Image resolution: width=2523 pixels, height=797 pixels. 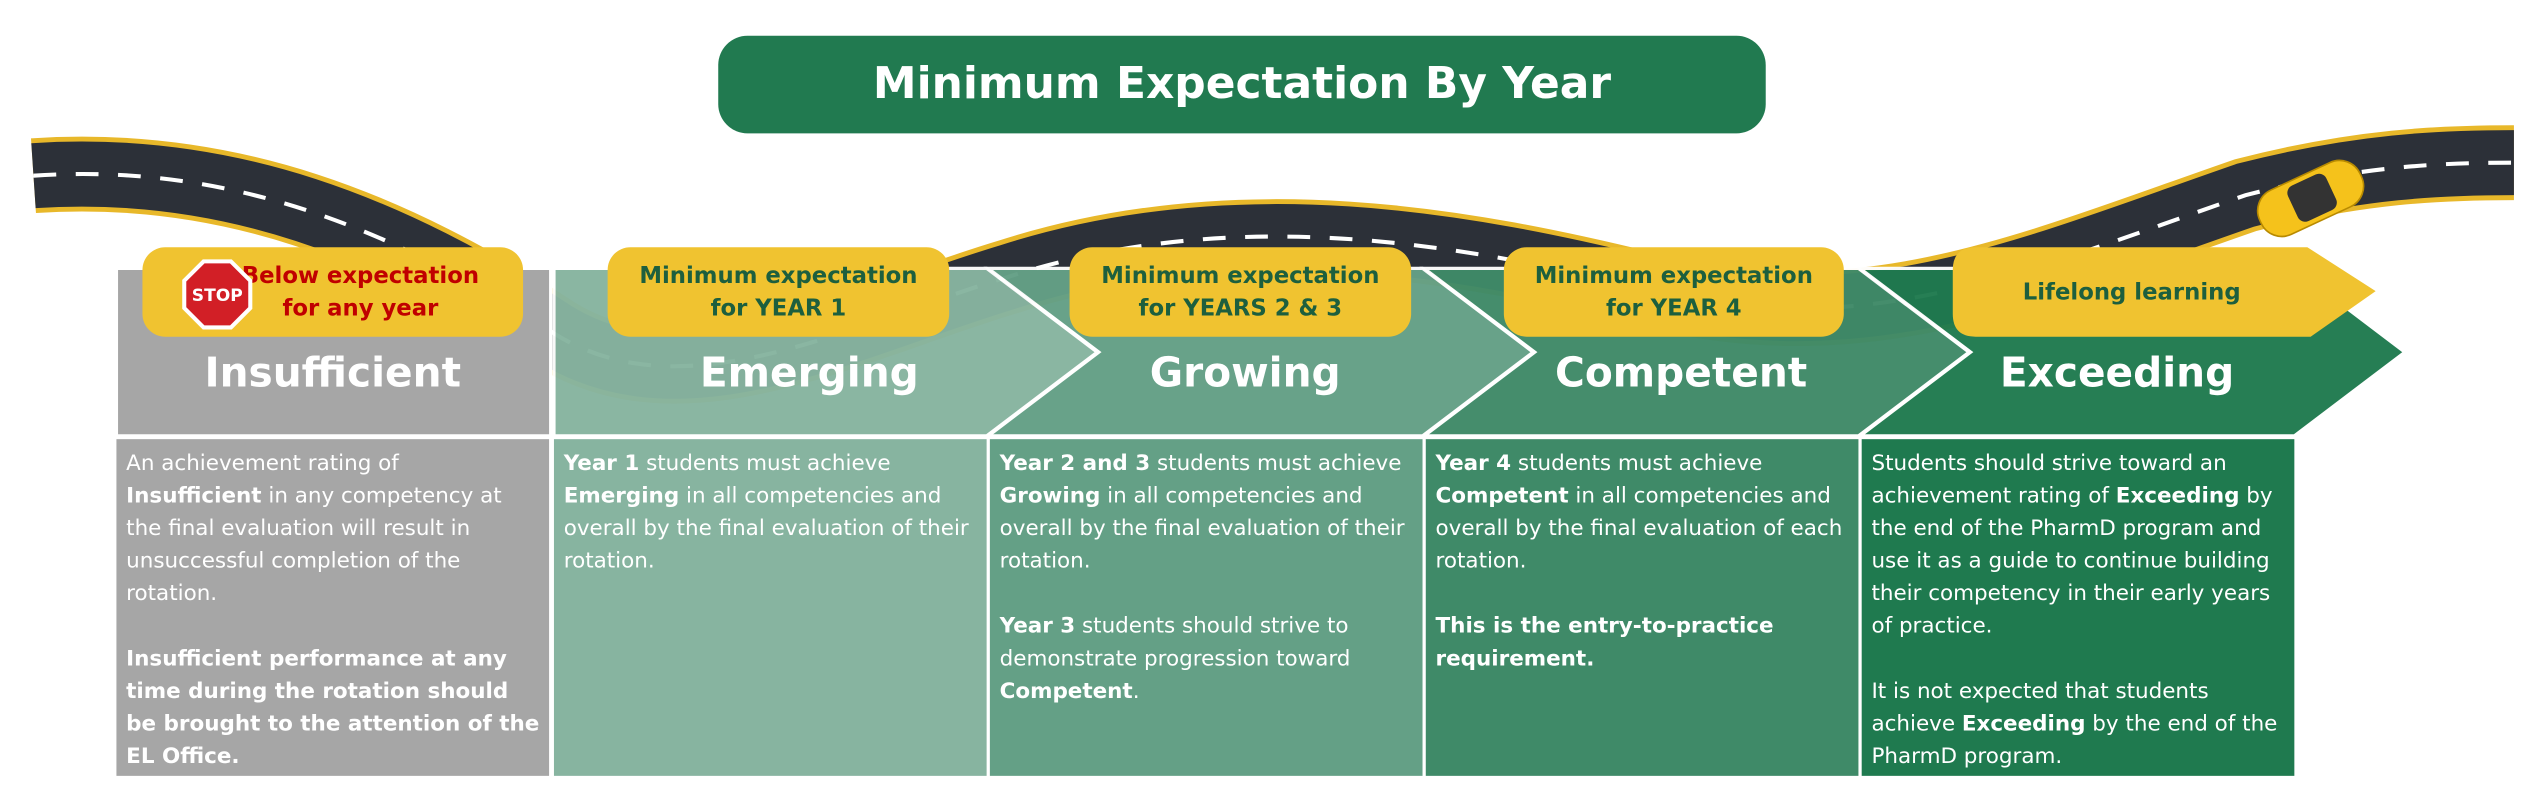 What do you see at coordinates (1241, 309) in the screenshot?
I see `badge-text: for YEARS 2 & 3` at bounding box center [1241, 309].